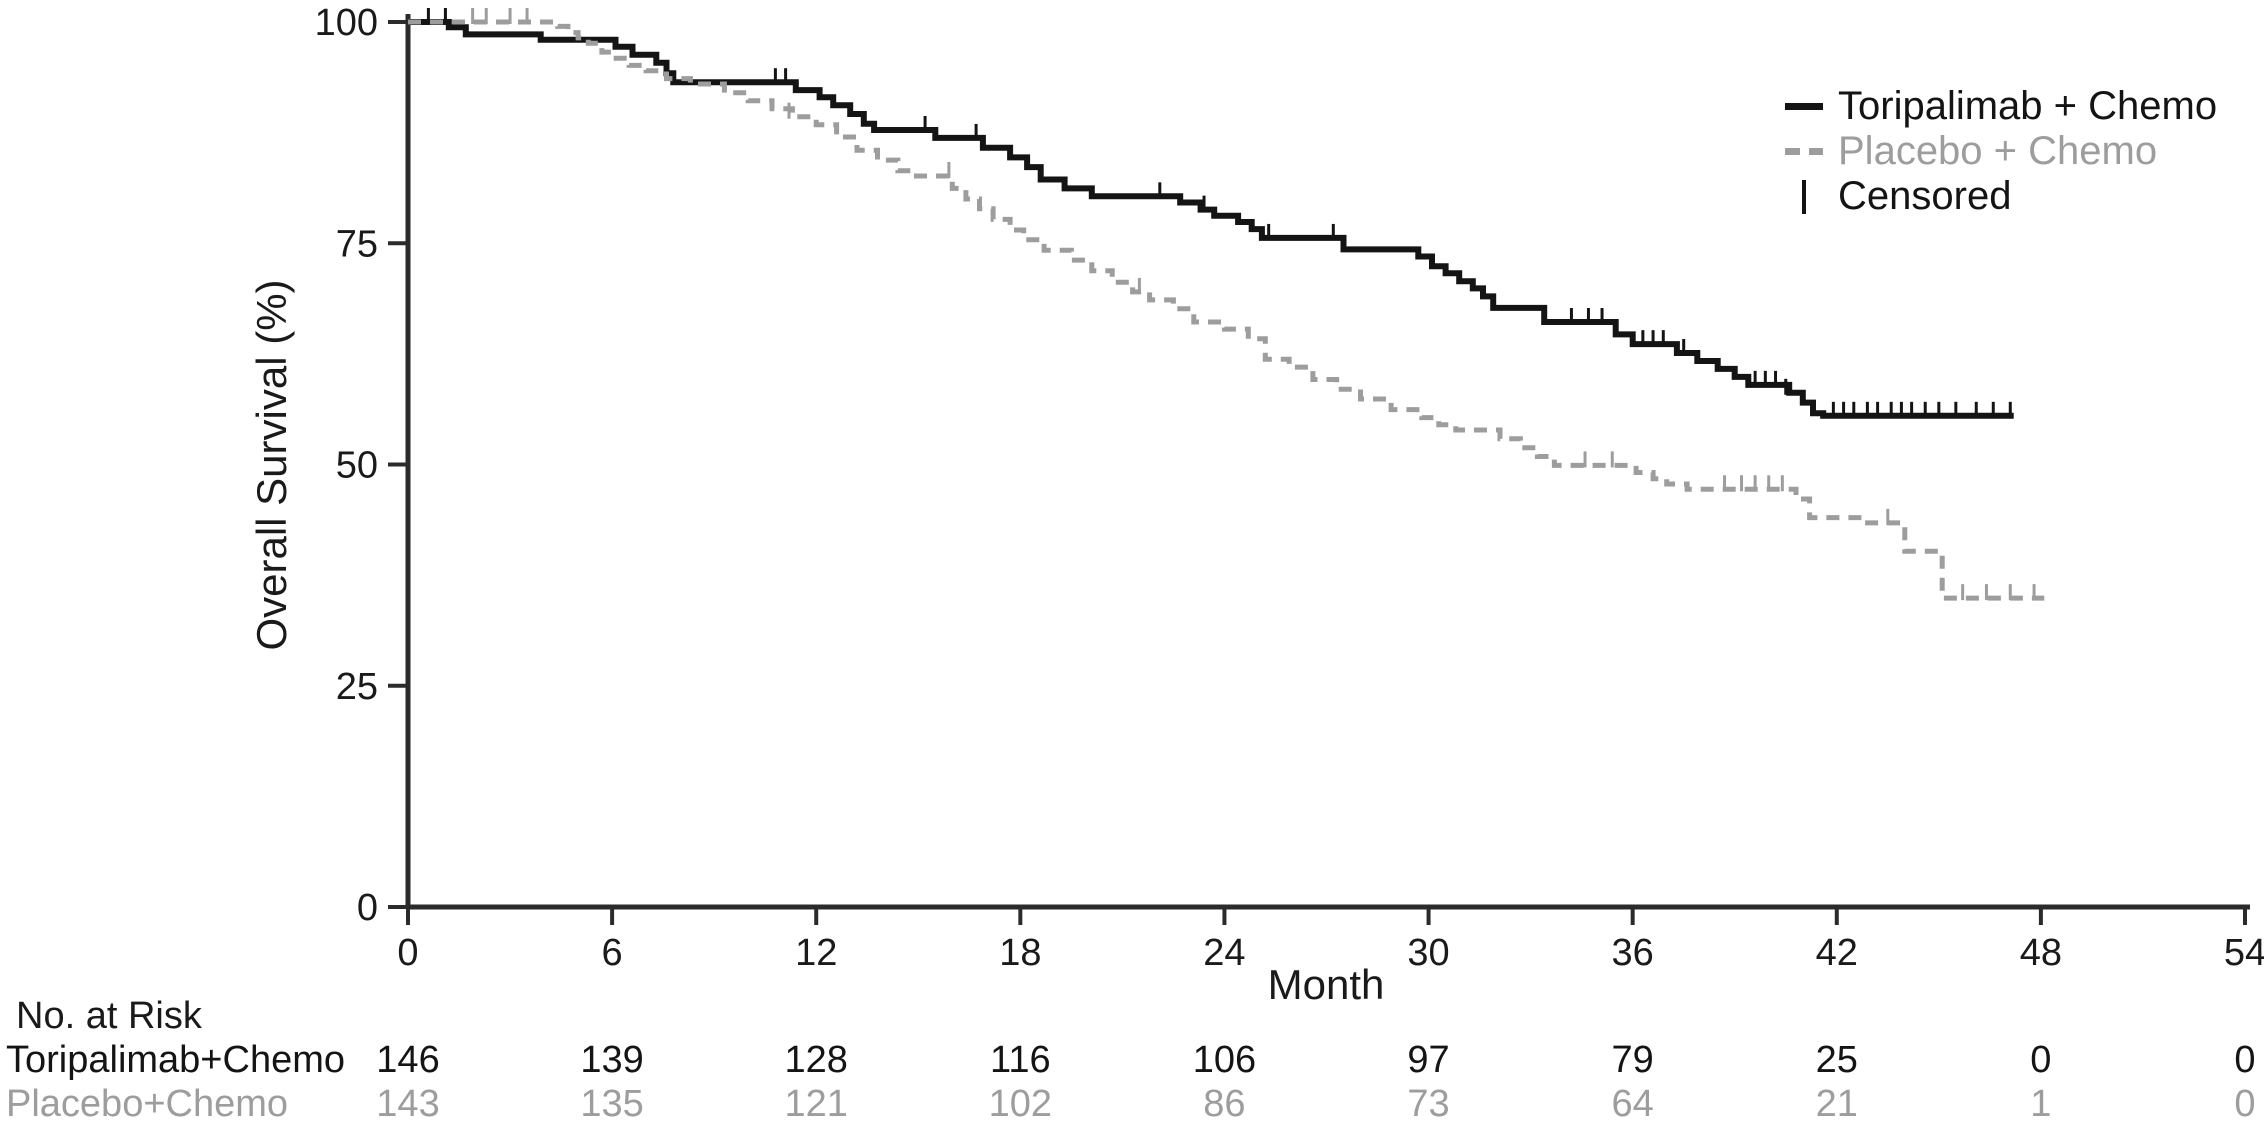 This screenshot has height=1130, width=2264. I want to click on x-tick-label: 12, so click(816, 953).